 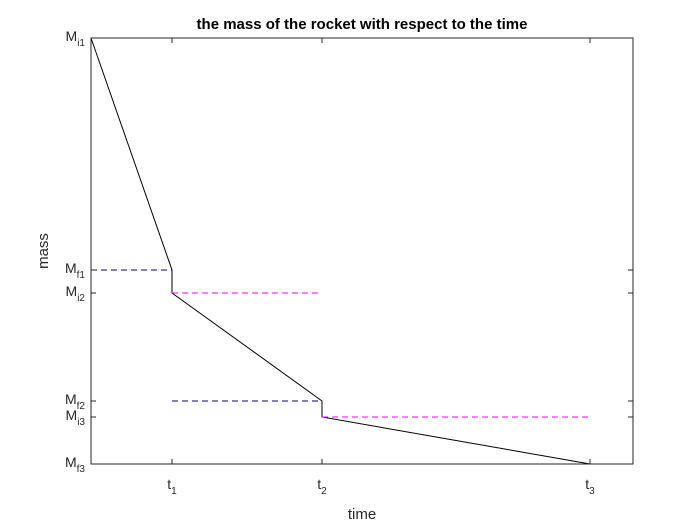 I want to click on x-axis-label: time, so click(x=362, y=514).